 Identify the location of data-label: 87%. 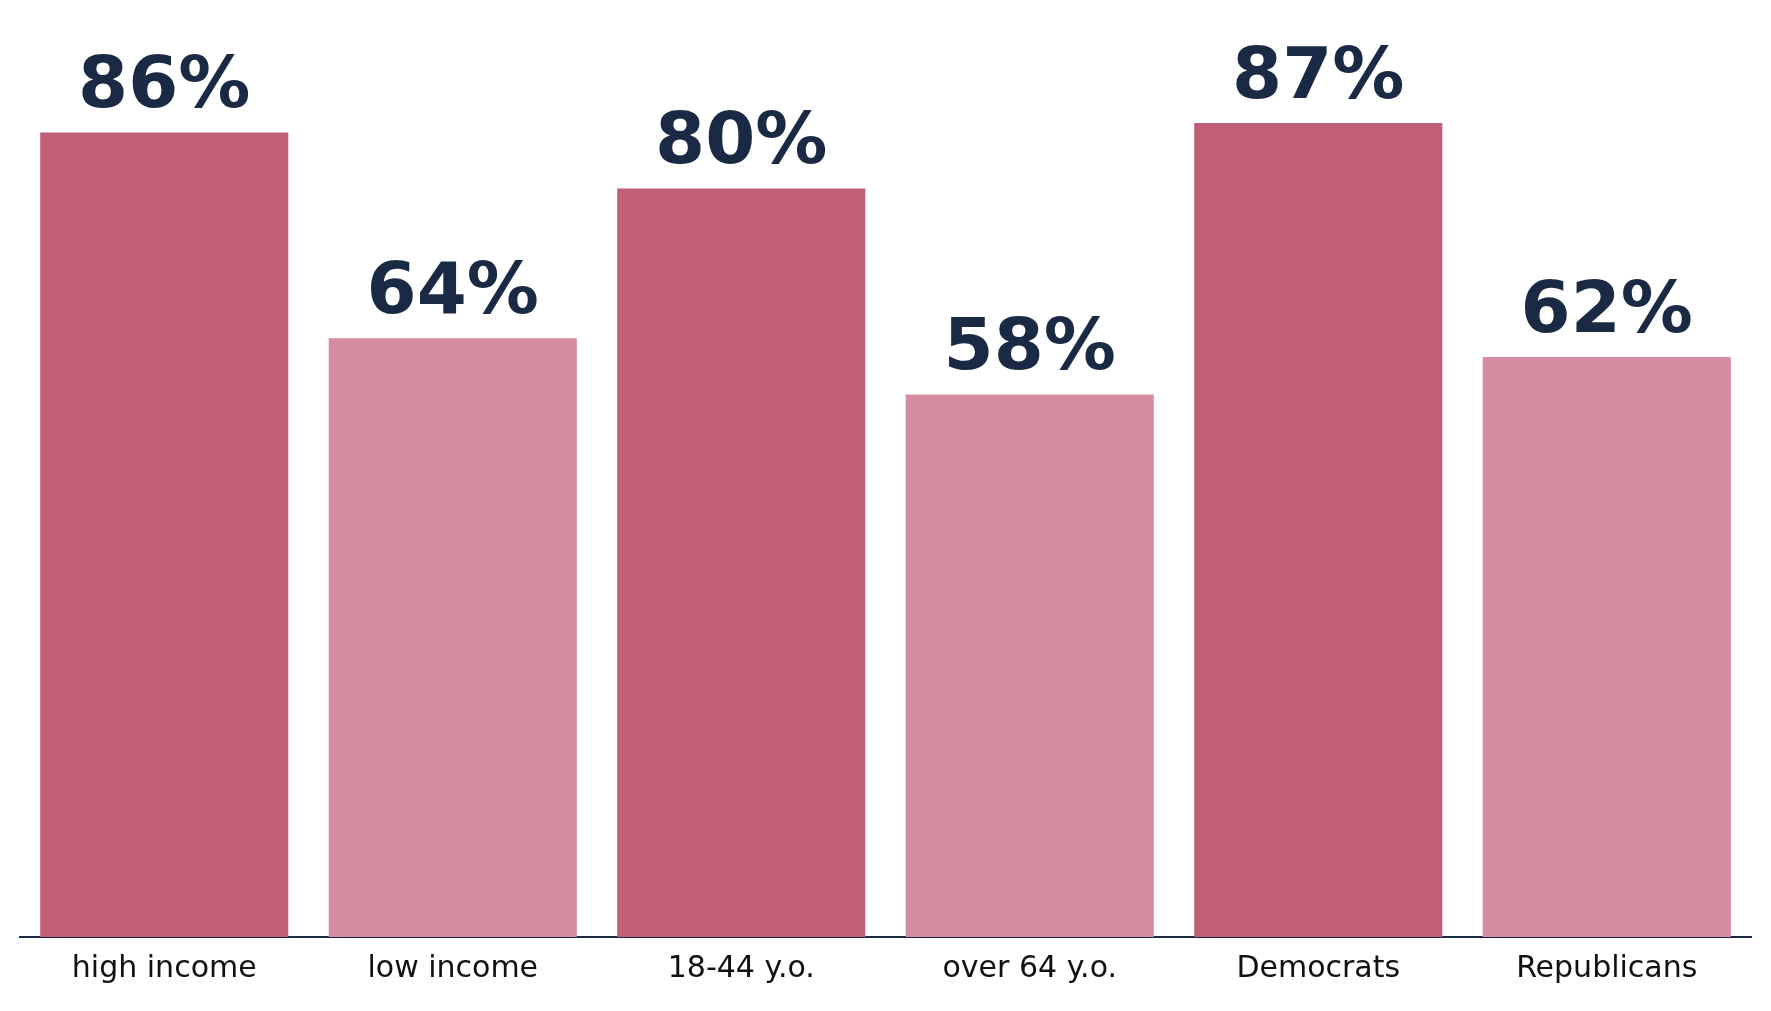
(1318, 72).